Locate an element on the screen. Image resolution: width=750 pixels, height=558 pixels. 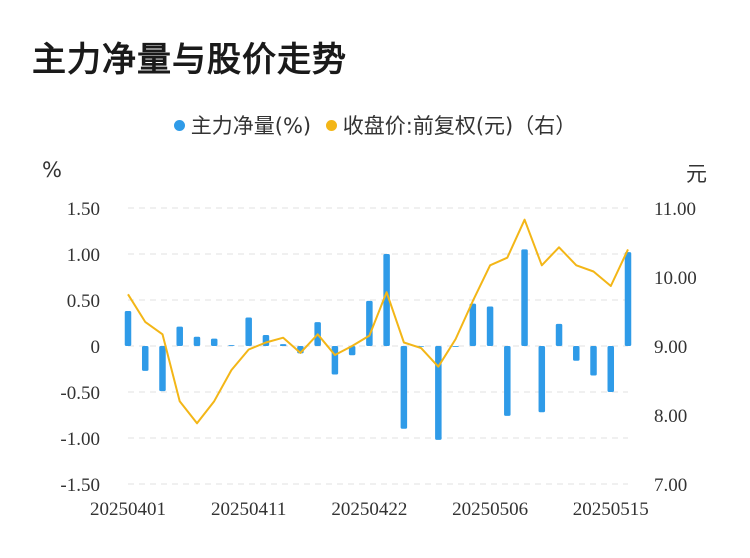
left-tick-label: 1.00 is located at coordinates (83, 255).